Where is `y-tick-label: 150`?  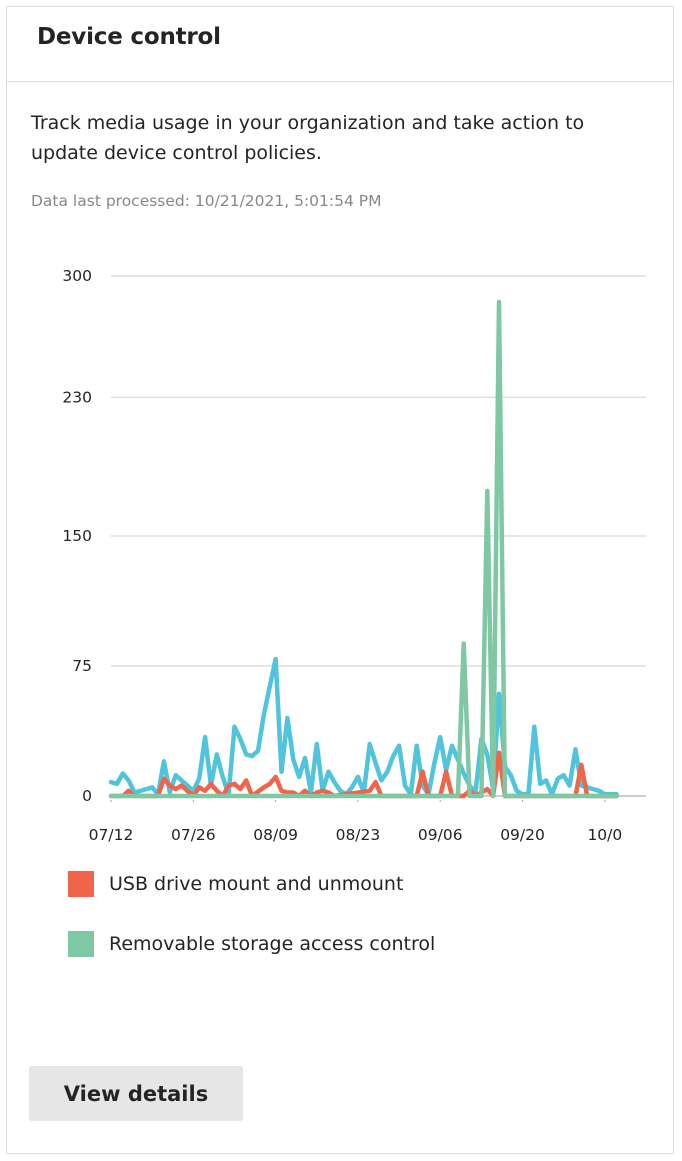 y-tick-label: 150 is located at coordinates (77, 536).